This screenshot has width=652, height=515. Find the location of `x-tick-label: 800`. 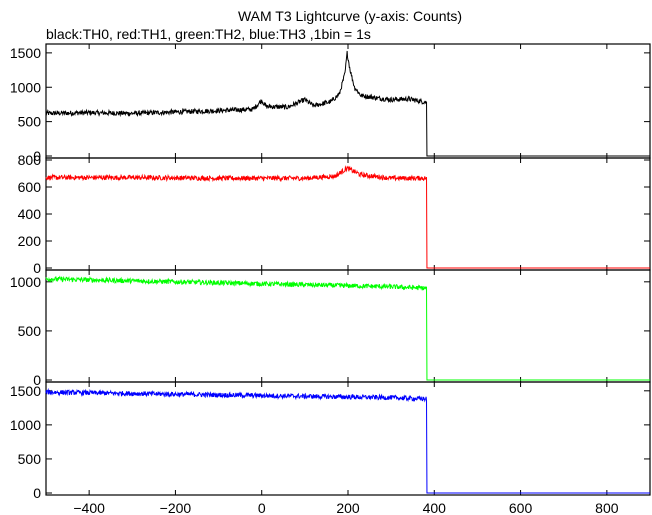

x-tick-label: 800 is located at coordinates (607, 507).